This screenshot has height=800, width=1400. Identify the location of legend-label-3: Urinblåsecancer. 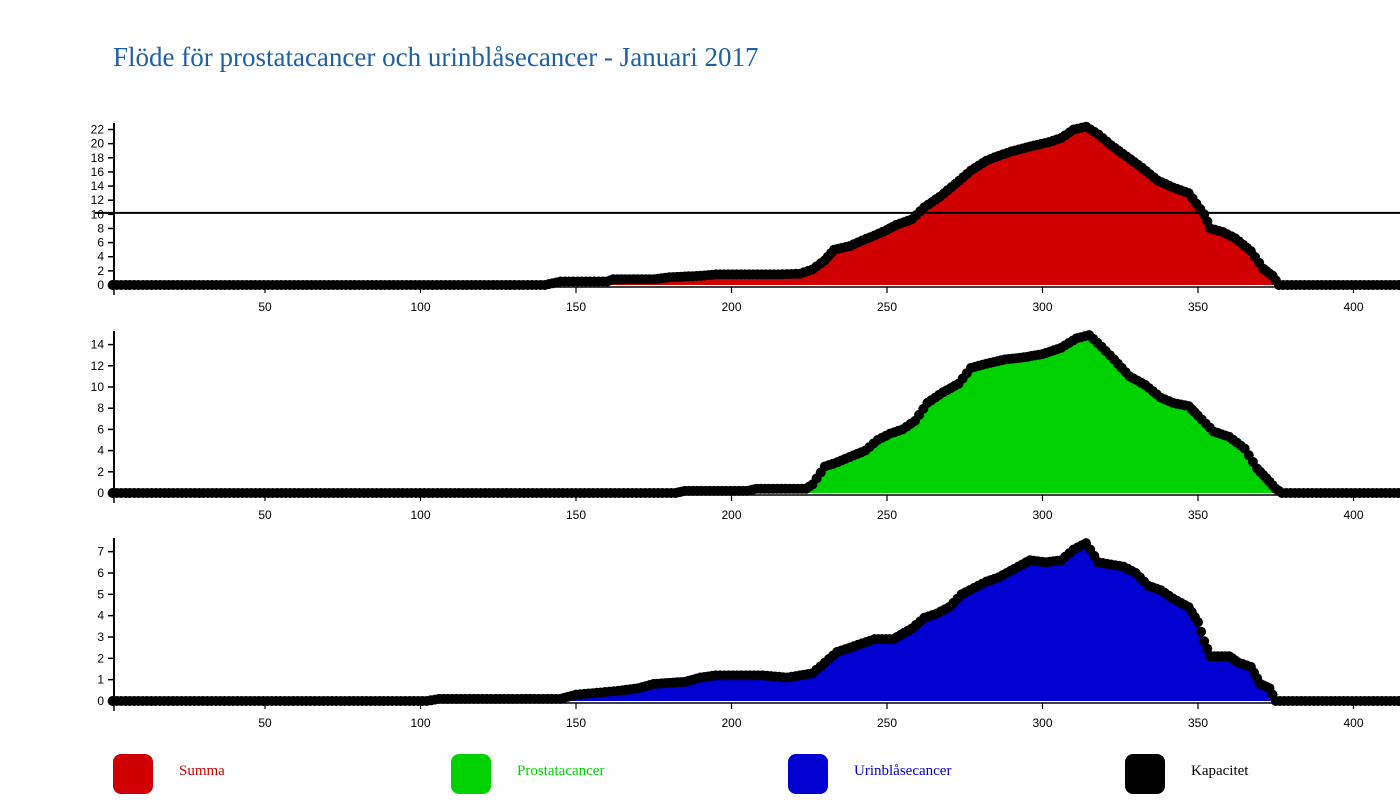
(902, 771).